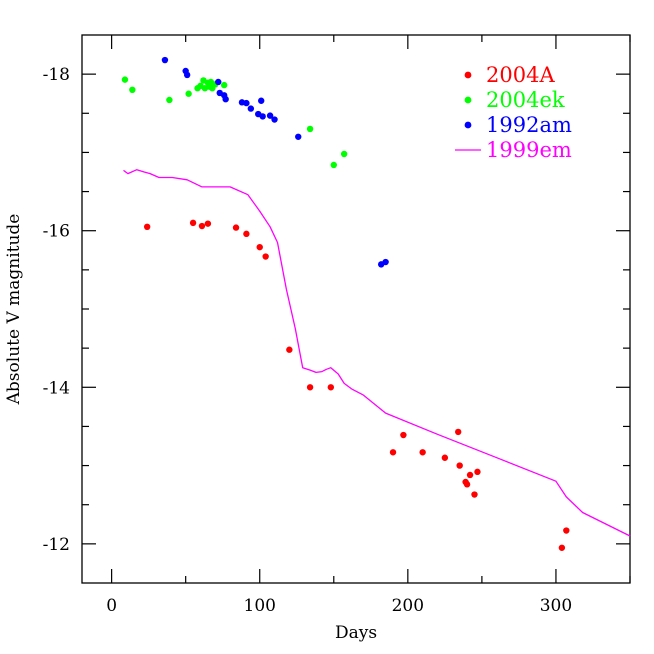  I want to click on y-tick-labels: -18 -16 -14 -12, so click(56, 310).